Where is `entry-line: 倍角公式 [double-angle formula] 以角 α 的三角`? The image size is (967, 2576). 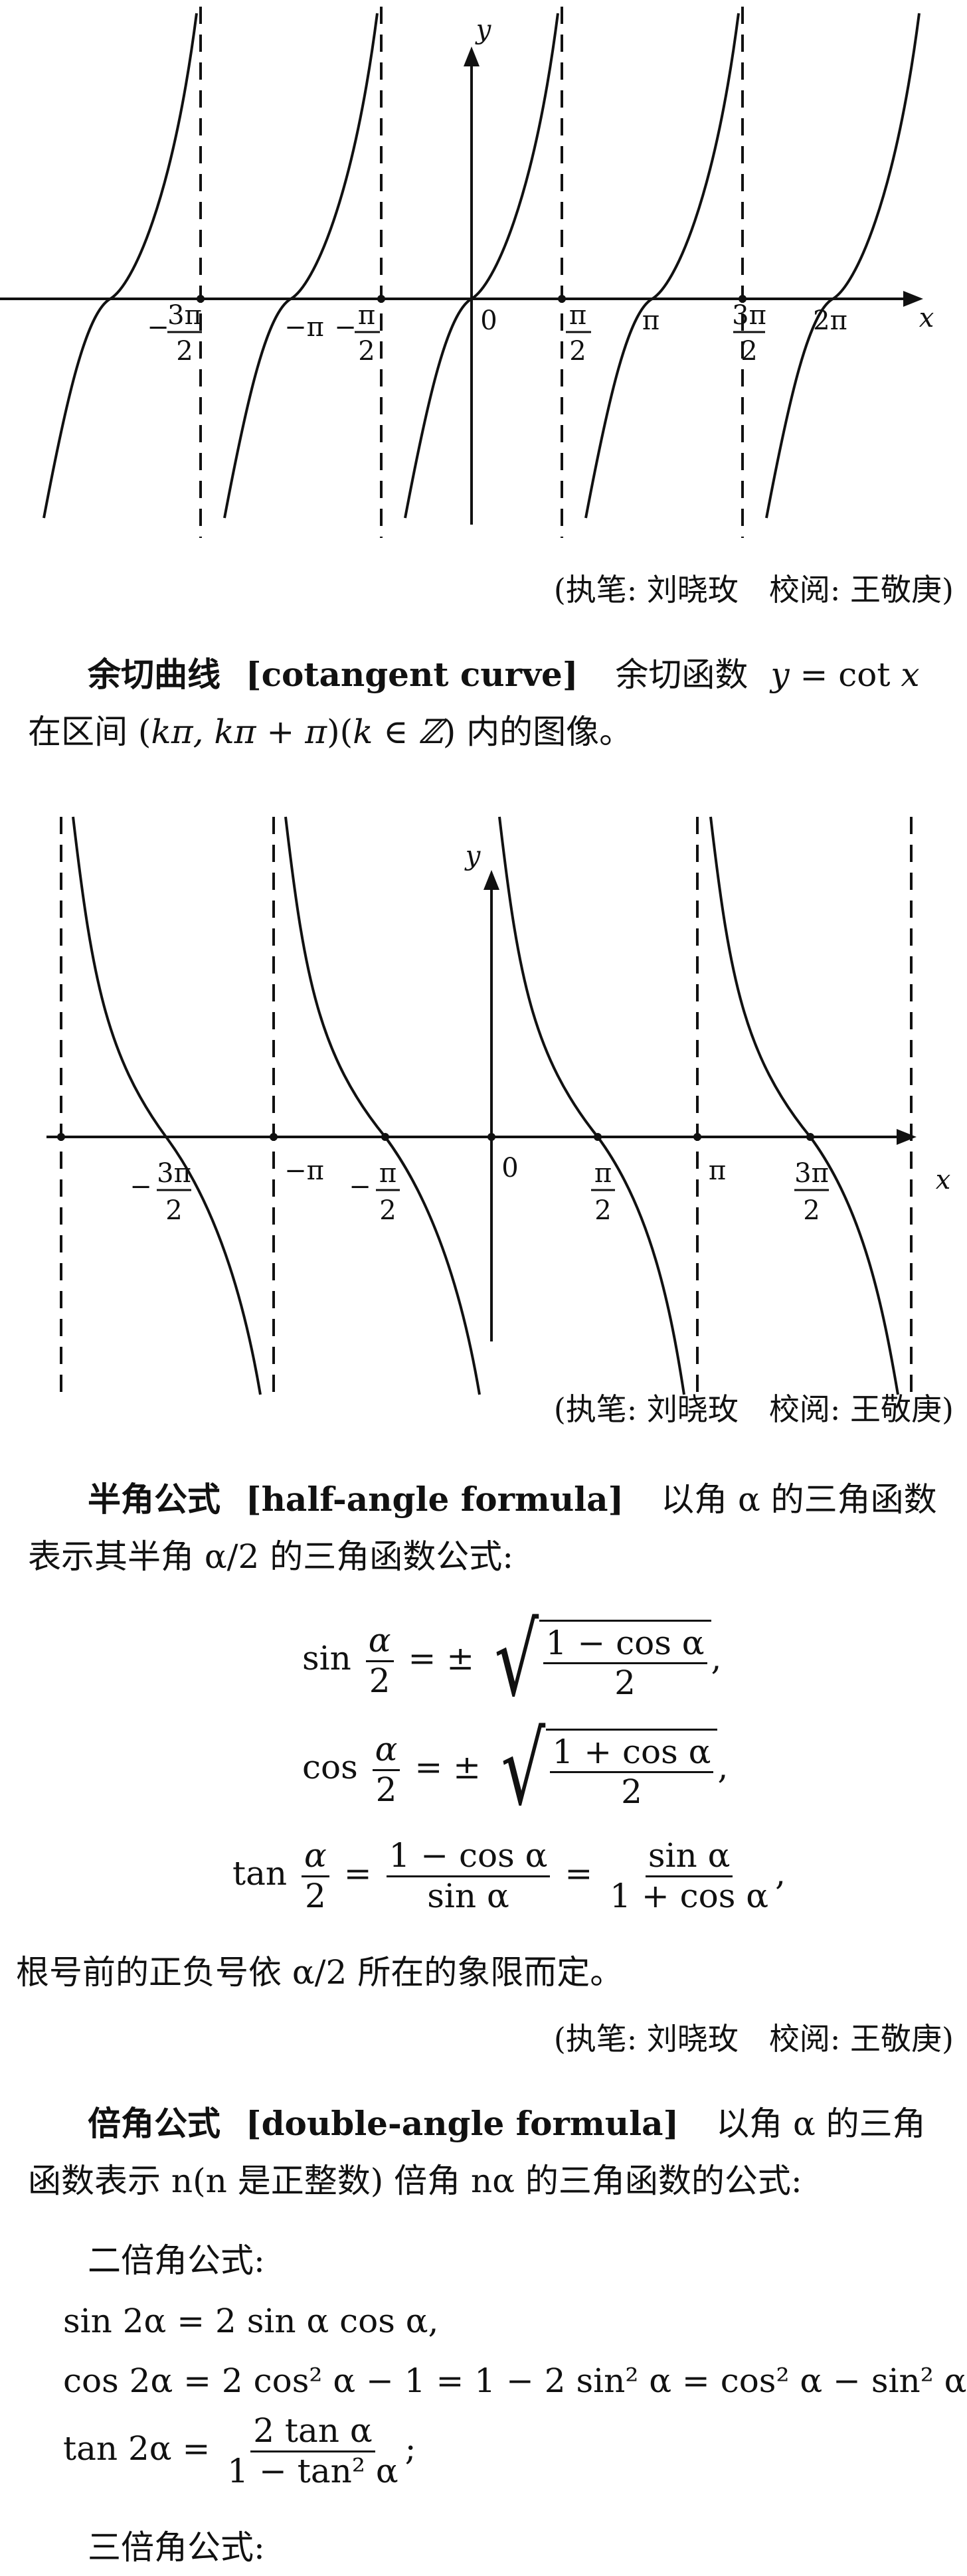
entry-line: 倍角公式 [double-angle formula] 以角 α 的三角 is located at coordinates (491, 2124).